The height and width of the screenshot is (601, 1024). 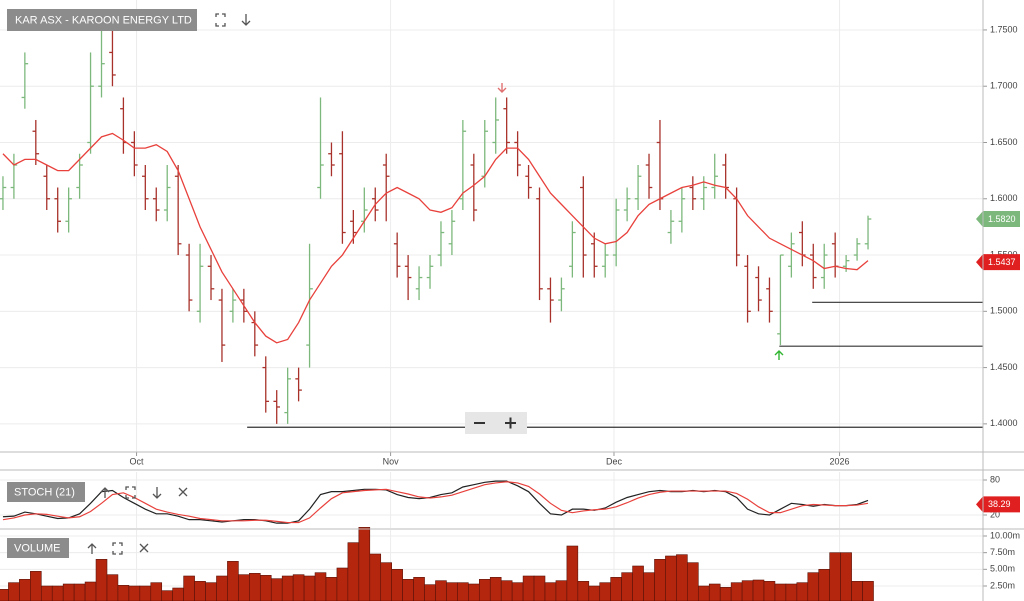 What do you see at coordinates (391, 461) in the screenshot?
I see `x-tick-label: Nov` at bounding box center [391, 461].